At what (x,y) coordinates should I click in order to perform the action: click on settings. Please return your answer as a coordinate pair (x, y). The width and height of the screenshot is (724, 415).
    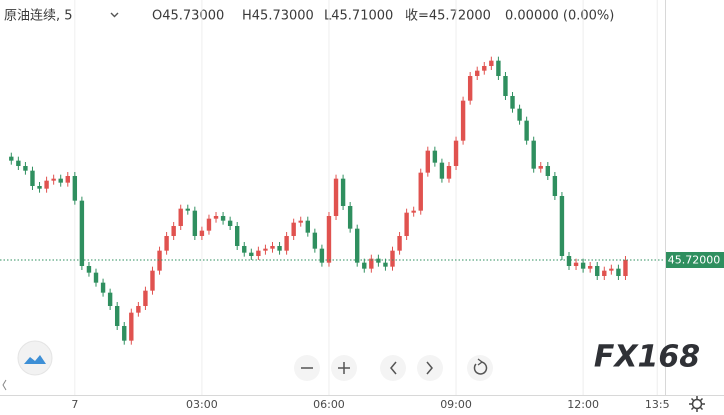
    Looking at the image, I should click on (697, 404).